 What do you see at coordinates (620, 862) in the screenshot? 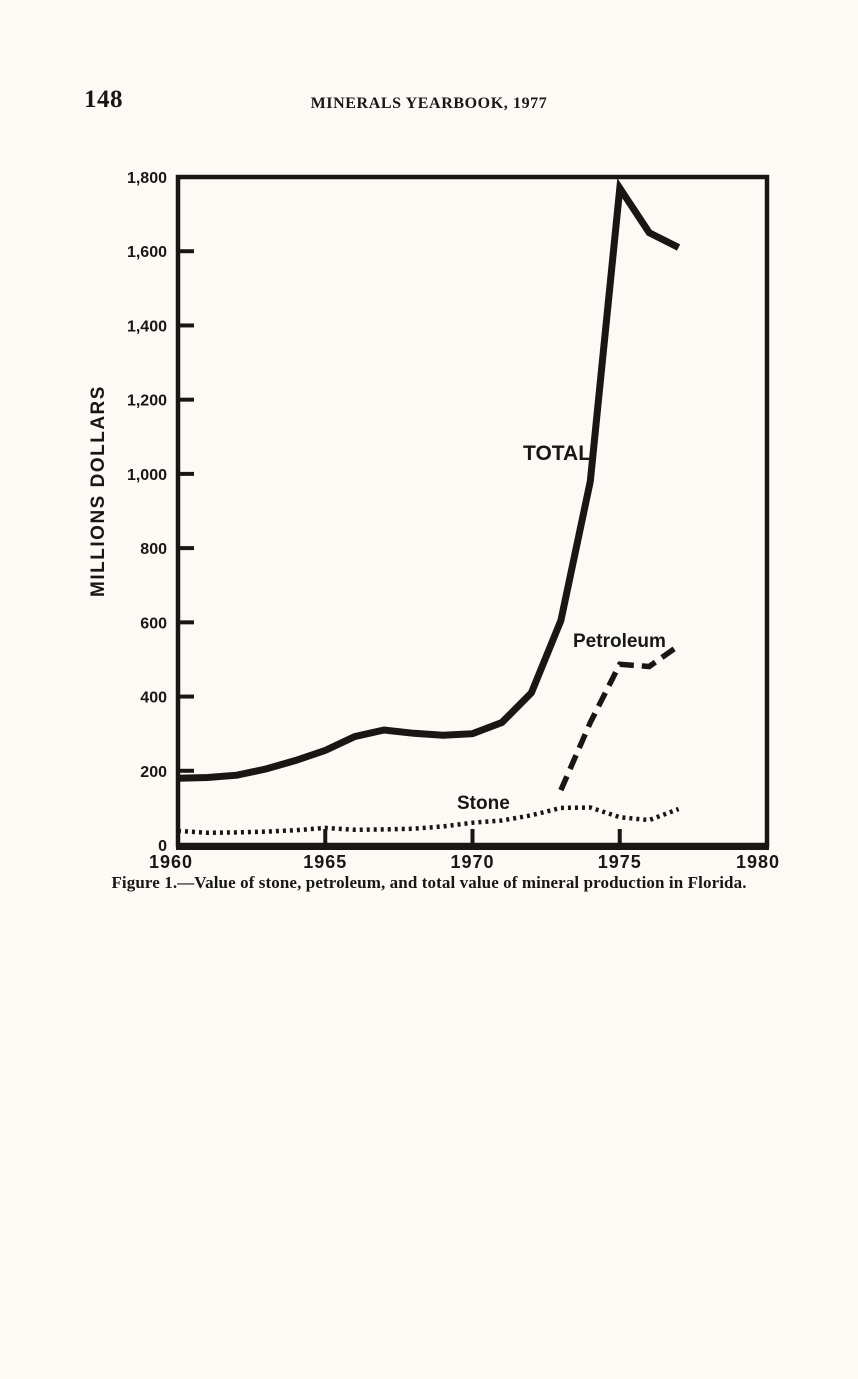
I see `x-tick-label: 1975` at bounding box center [620, 862].